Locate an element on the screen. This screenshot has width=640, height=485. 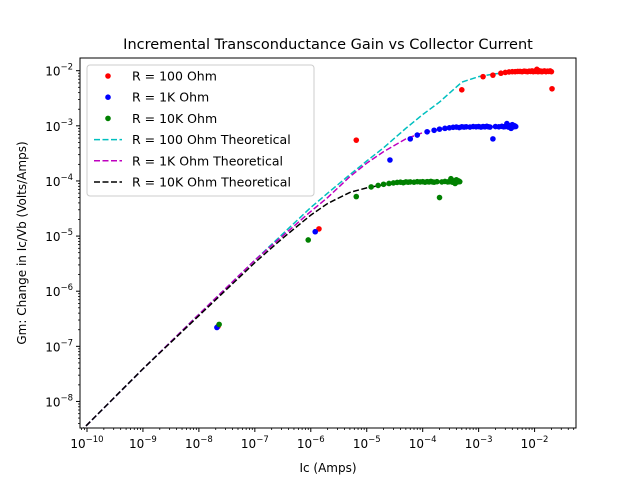
y-tick-label-exponent: −6 is located at coordinates (66, 288).